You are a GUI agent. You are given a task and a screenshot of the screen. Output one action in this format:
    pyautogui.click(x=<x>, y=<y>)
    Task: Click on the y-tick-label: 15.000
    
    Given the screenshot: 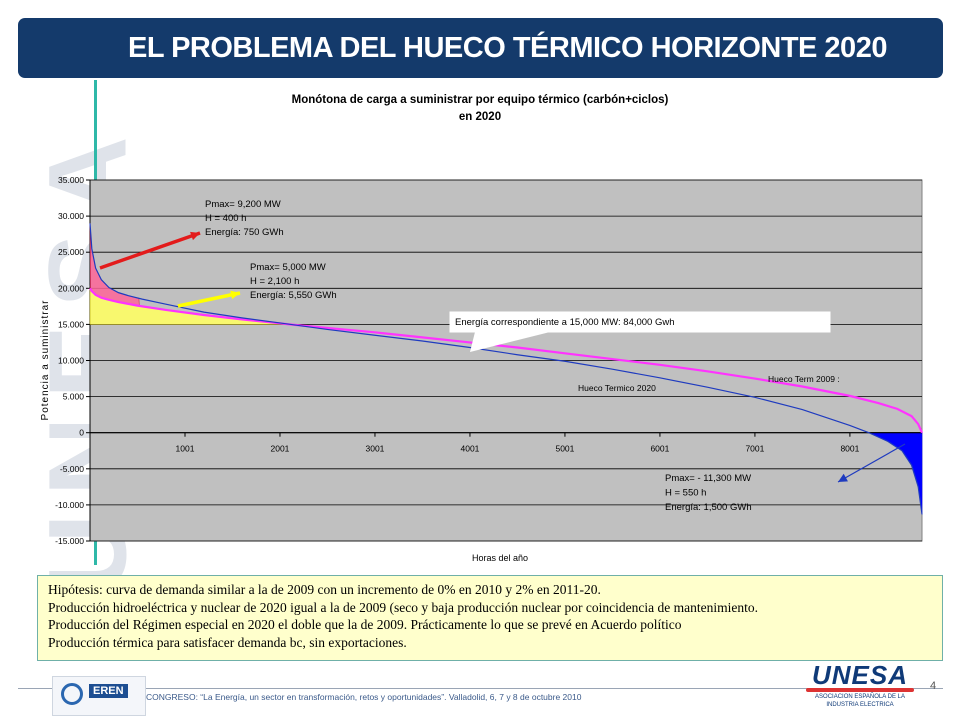 What is the action you would take?
    pyautogui.click(x=71, y=324)
    